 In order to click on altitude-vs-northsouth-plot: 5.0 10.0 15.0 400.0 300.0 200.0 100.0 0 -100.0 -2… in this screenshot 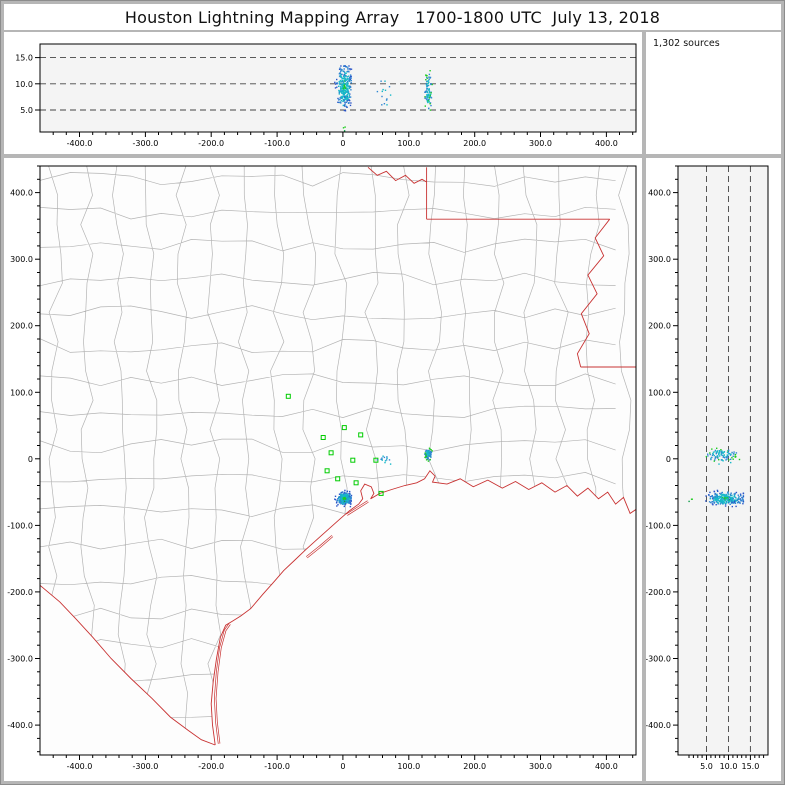, I will do `click(707, 468)`.